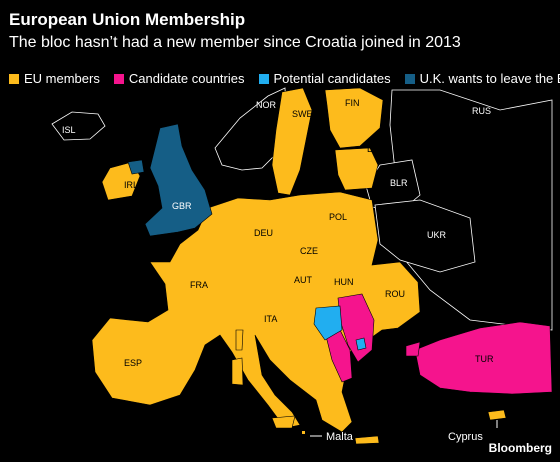 Image resolution: width=560 pixels, height=462 pixels. I want to click on finland-region, so click(354, 118).